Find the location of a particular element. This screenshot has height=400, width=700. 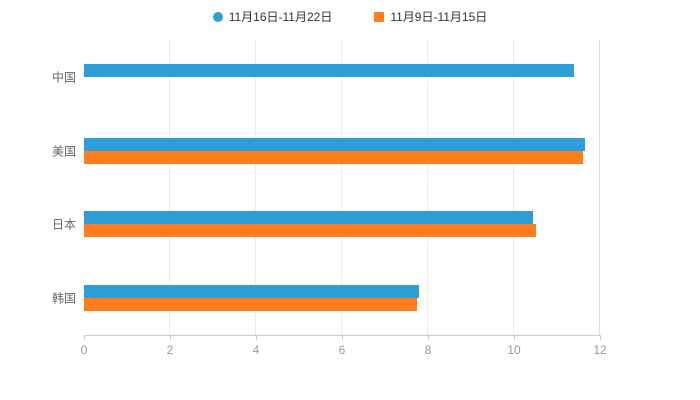

category-label: 中国 is located at coordinates (63, 77).